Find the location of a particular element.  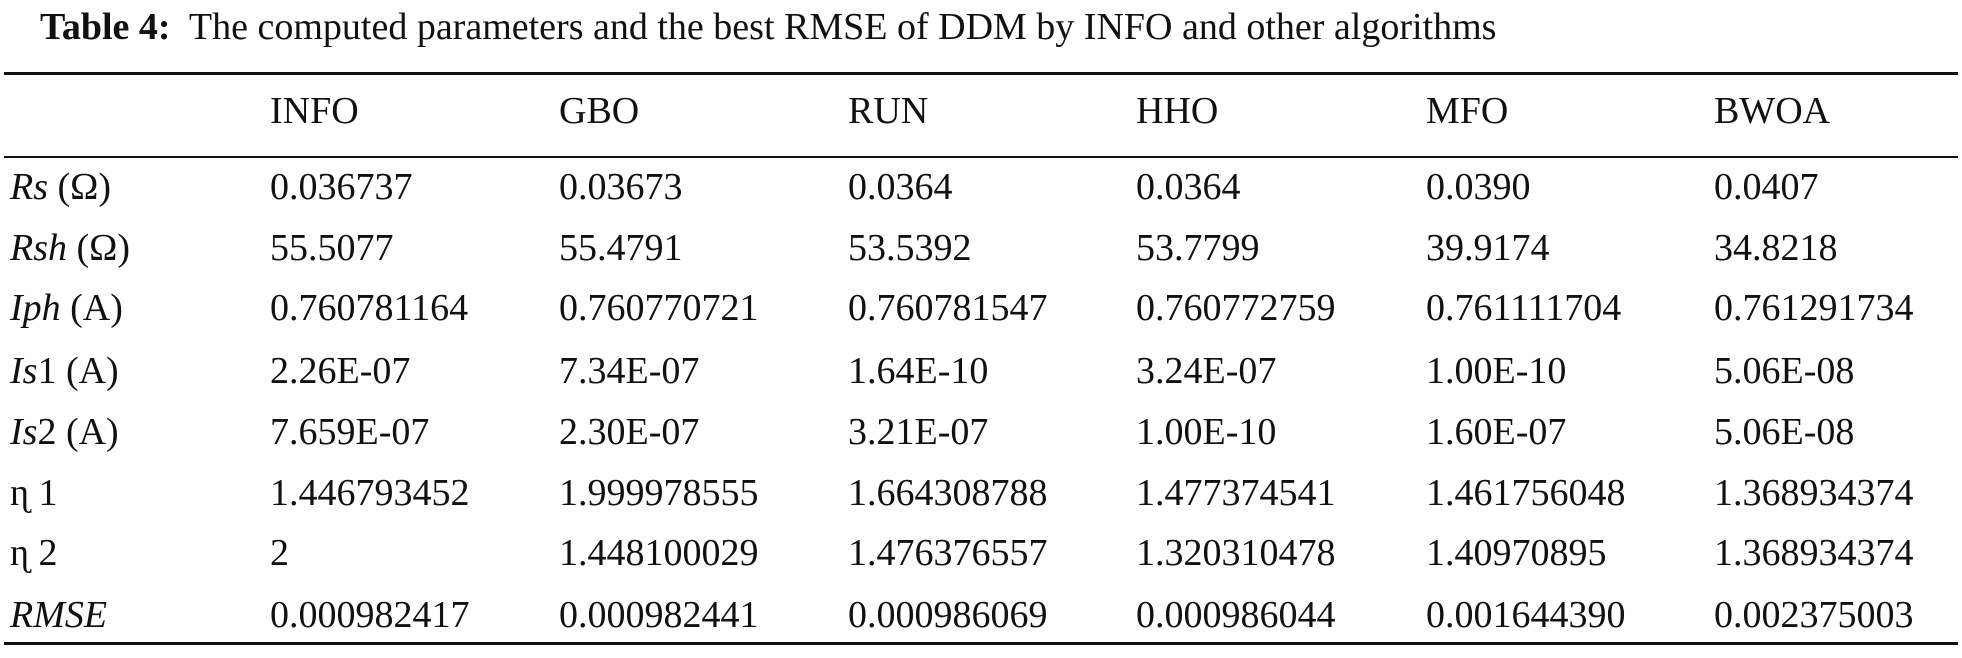

bottom-rule is located at coordinates (981, 643).